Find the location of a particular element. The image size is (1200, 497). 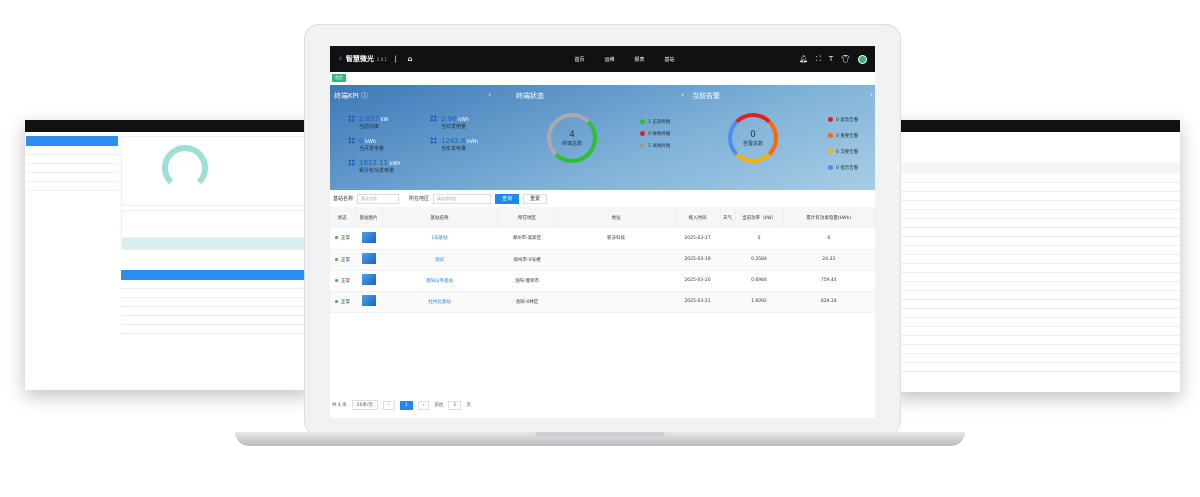

left-preview-screen is located at coordinates (167, 255).